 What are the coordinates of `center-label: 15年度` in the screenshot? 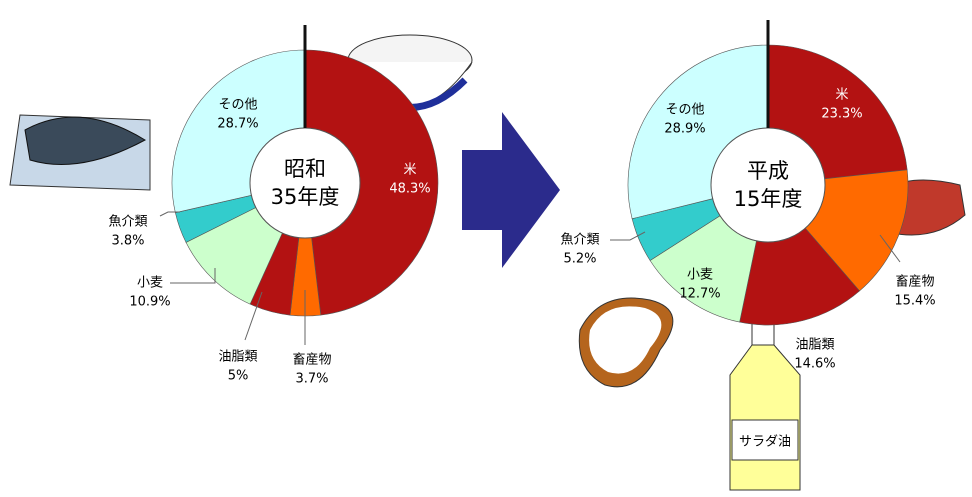 It's located at (768, 199).